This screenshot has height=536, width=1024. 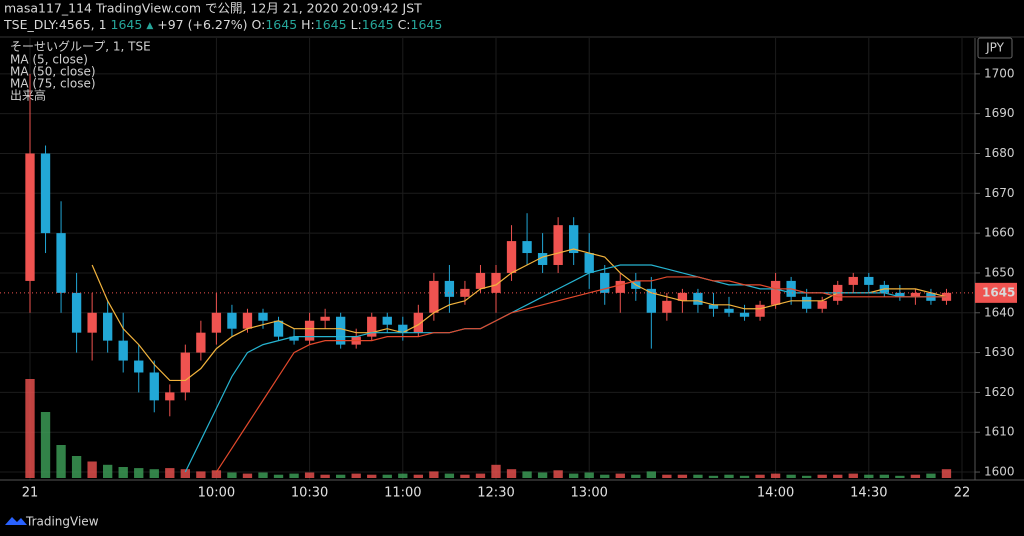 What do you see at coordinates (378, 24) in the screenshot?
I see `l-value: 1645` at bounding box center [378, 24].